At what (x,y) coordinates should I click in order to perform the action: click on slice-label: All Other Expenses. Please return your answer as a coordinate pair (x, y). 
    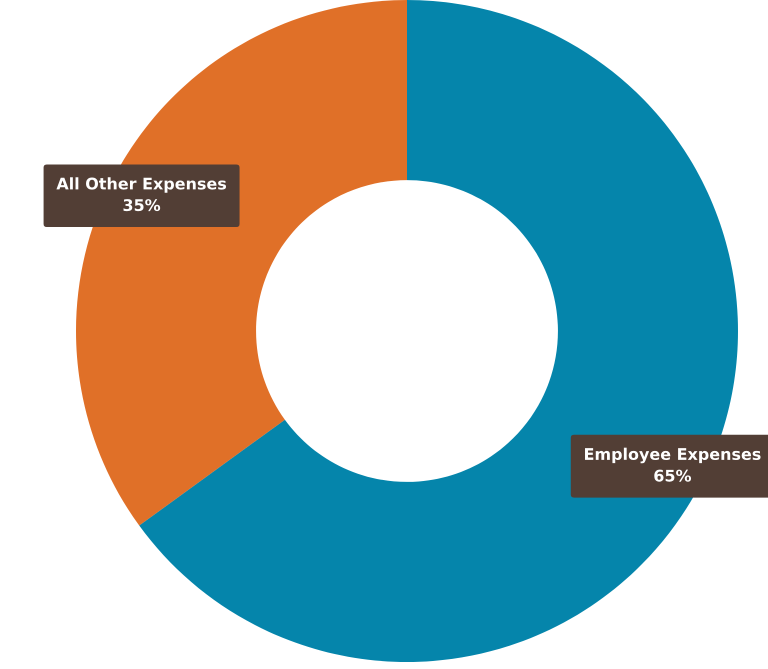
    Looking at the image, I should click on (141, 185).